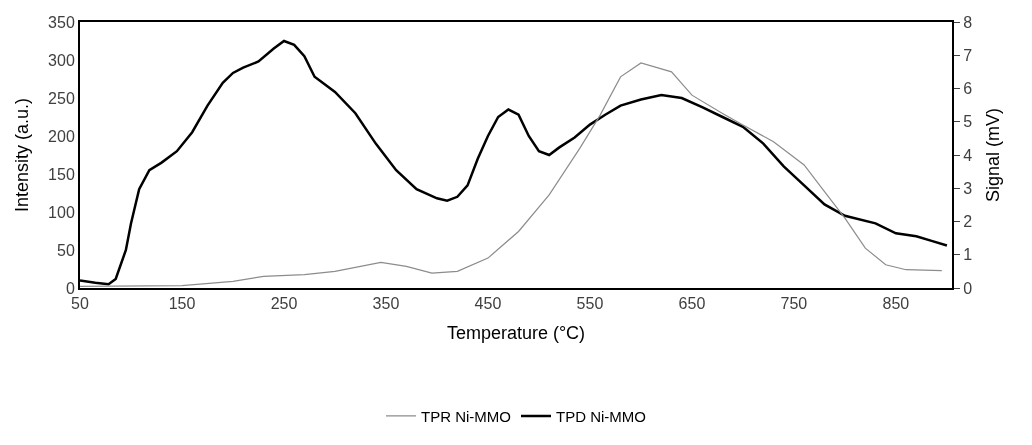 The width and height of the screenshot is (1032, 445). Describe the element at coordinates (968, 55) in the screenshot. I see `y2-tick-label: 7` at that location.